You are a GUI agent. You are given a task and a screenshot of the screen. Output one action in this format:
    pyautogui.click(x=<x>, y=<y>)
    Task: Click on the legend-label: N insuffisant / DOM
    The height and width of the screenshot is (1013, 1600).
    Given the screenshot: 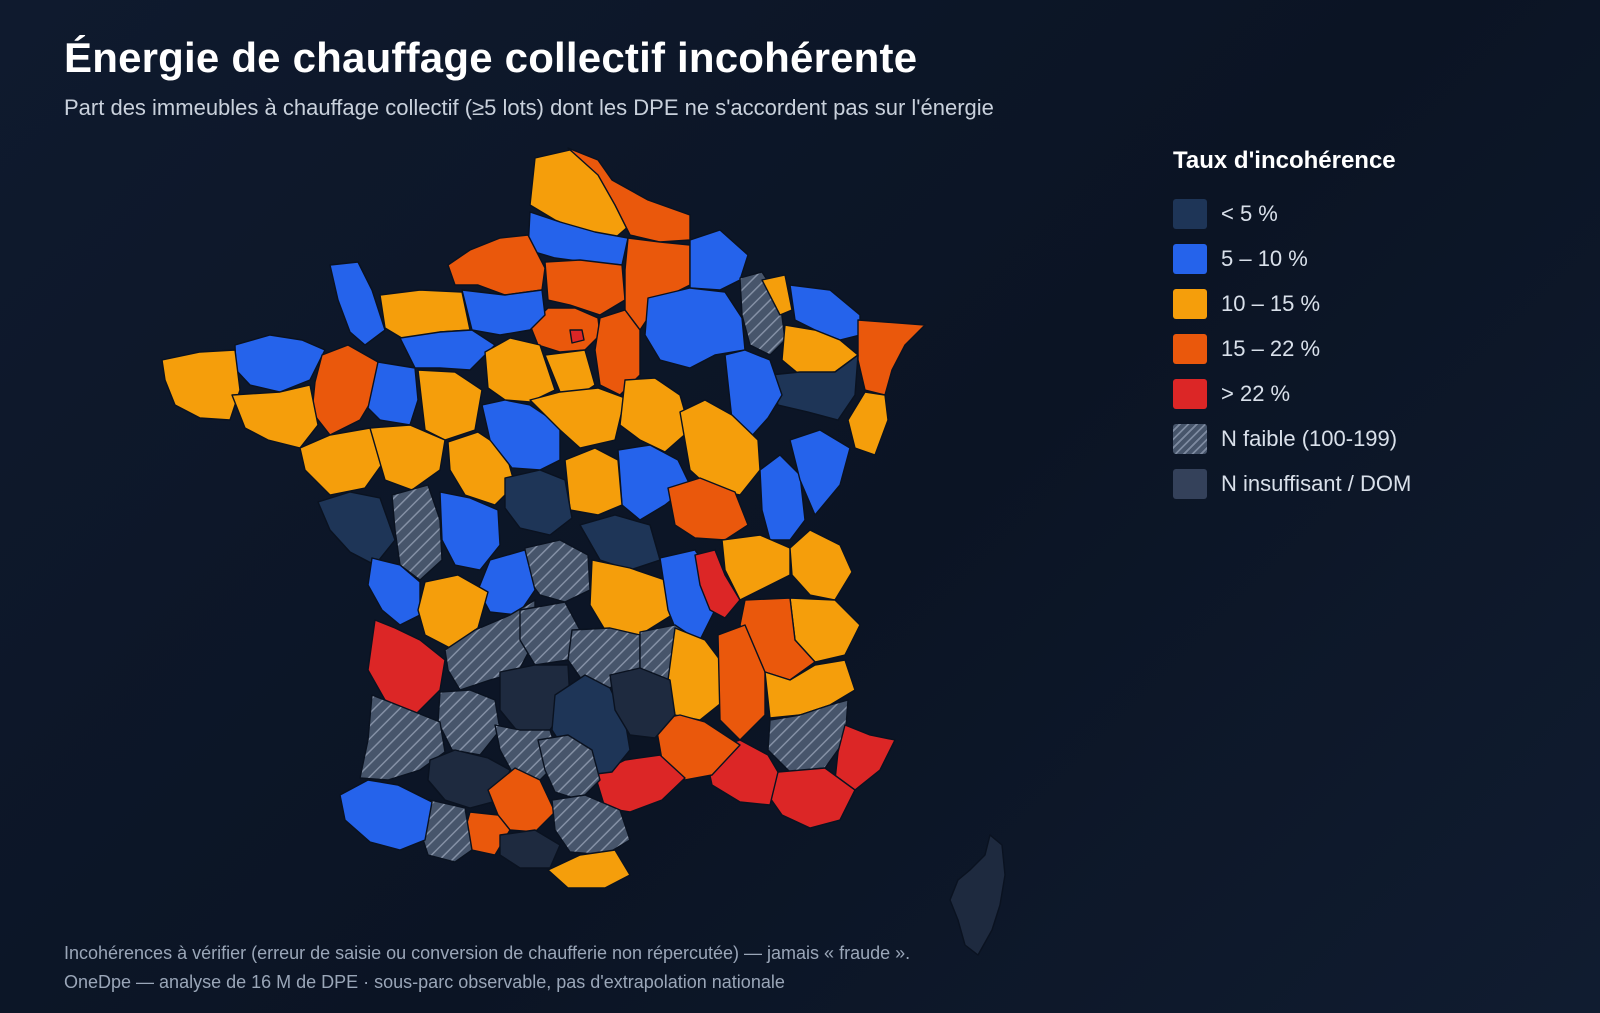 What is the action you would take?
    pyautogui.click(x=1316, y=483)
    